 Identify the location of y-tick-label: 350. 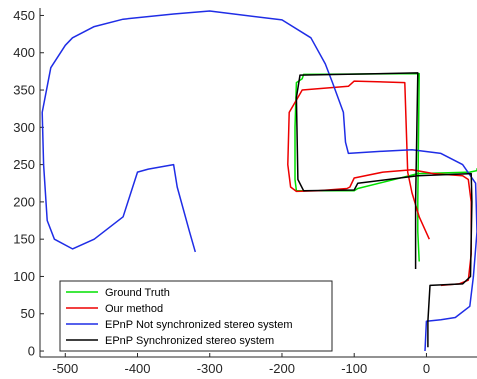
(24, 90).